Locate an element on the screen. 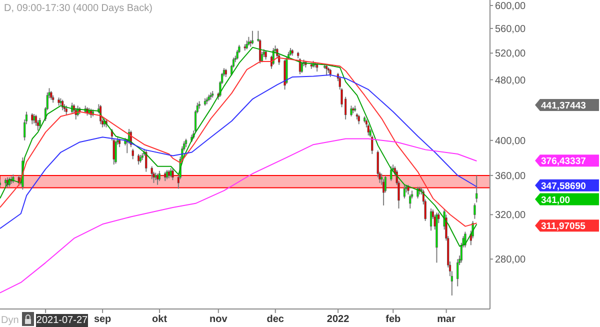 The image size is (600, 327). text: 2021-07-27 is located at coordinates (62, 320).